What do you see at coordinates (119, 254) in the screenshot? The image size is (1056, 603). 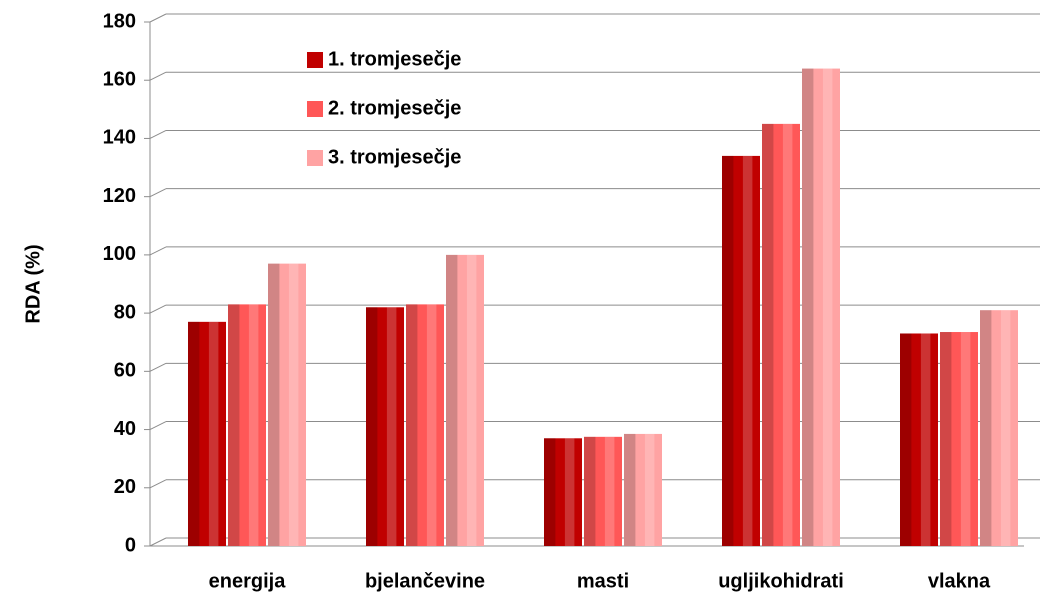 I see `y-tick-label: 100` at bounding box center [119, 254].